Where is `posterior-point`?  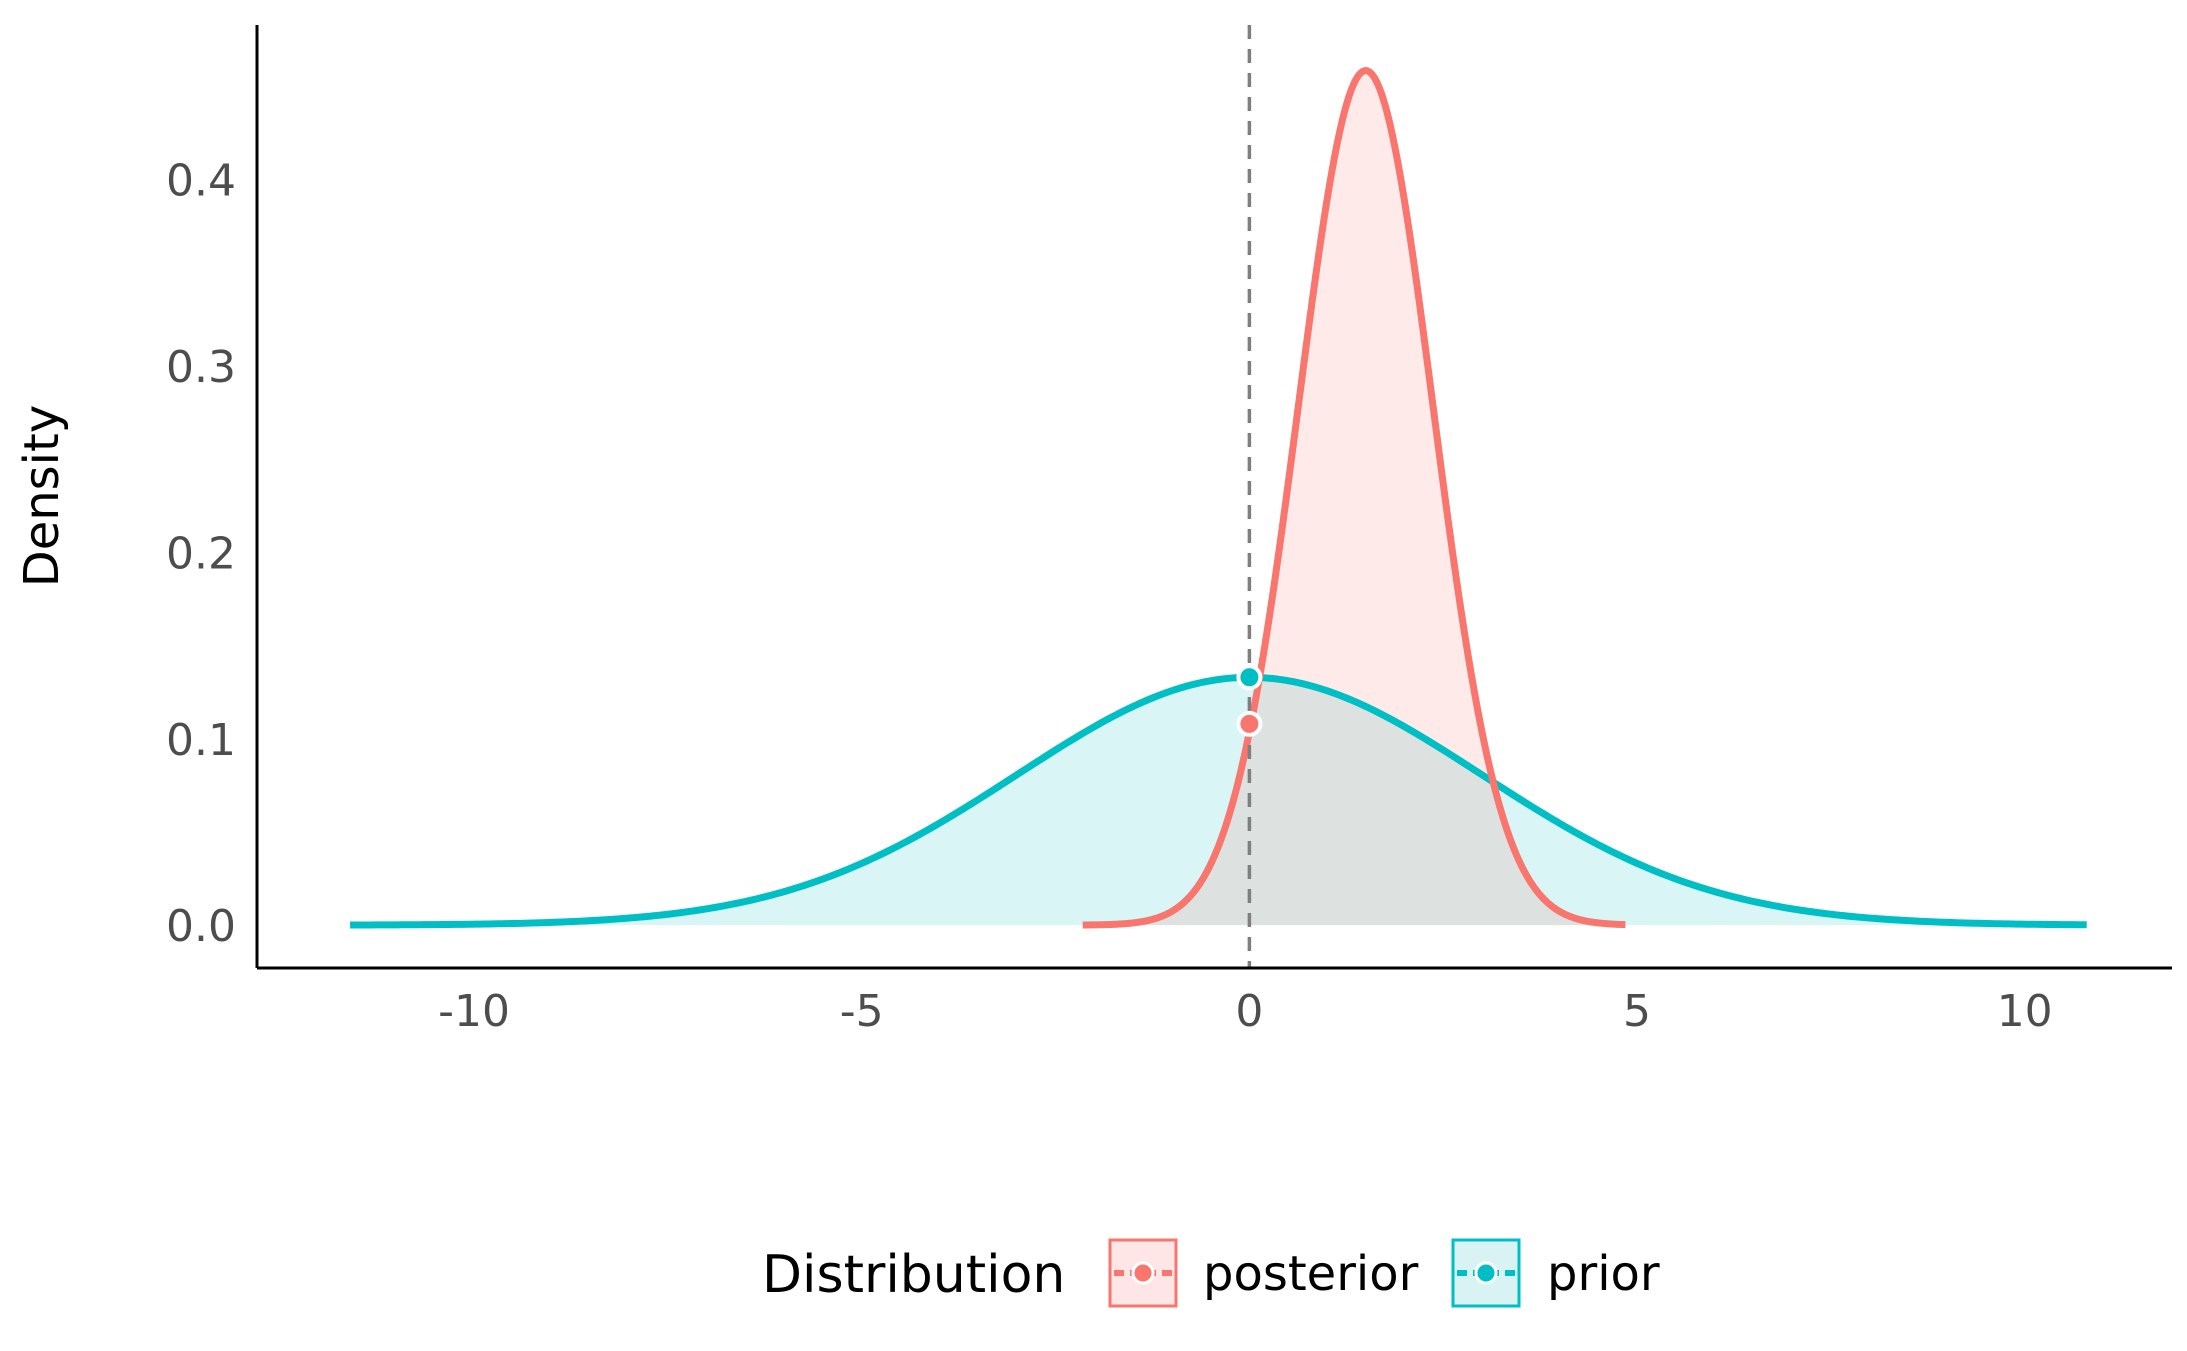 posterior-point is located at coordinates (1249, 723).